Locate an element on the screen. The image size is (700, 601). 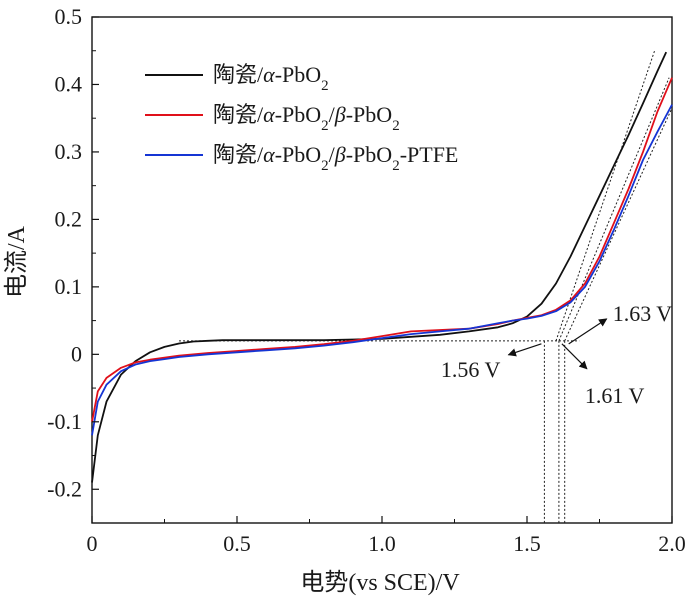
x-tick-label: 0.5 is located at coordinates (237, 543).